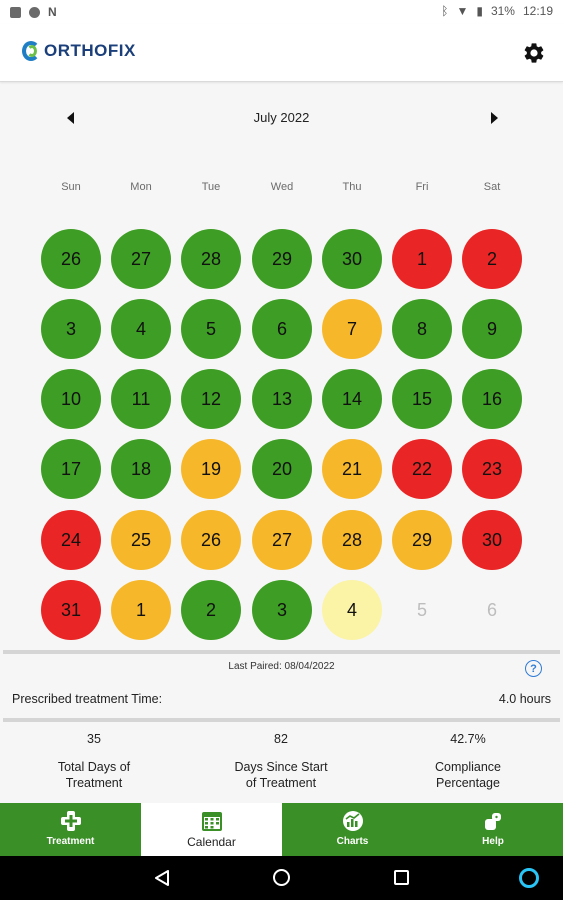 The height and width of the screenshot is (900, 563). I want to click on chevron-right-icon, so click(494, 118).